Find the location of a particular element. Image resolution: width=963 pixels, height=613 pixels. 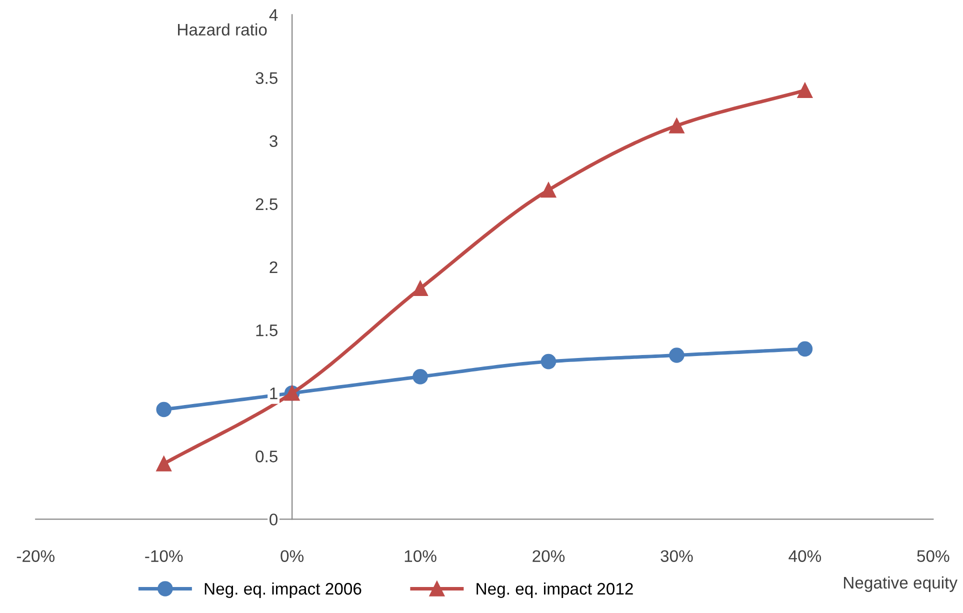

y-tick-label: 0.5 is located at coordinates (267, 456).